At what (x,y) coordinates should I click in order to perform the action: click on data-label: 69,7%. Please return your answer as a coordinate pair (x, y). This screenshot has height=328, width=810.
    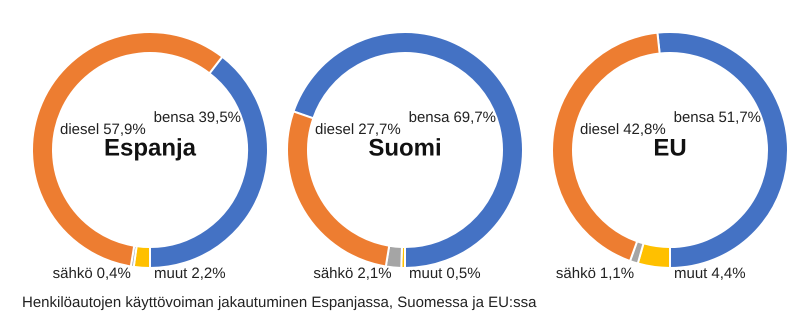
    Looking at the image, I should click on (474, 117).